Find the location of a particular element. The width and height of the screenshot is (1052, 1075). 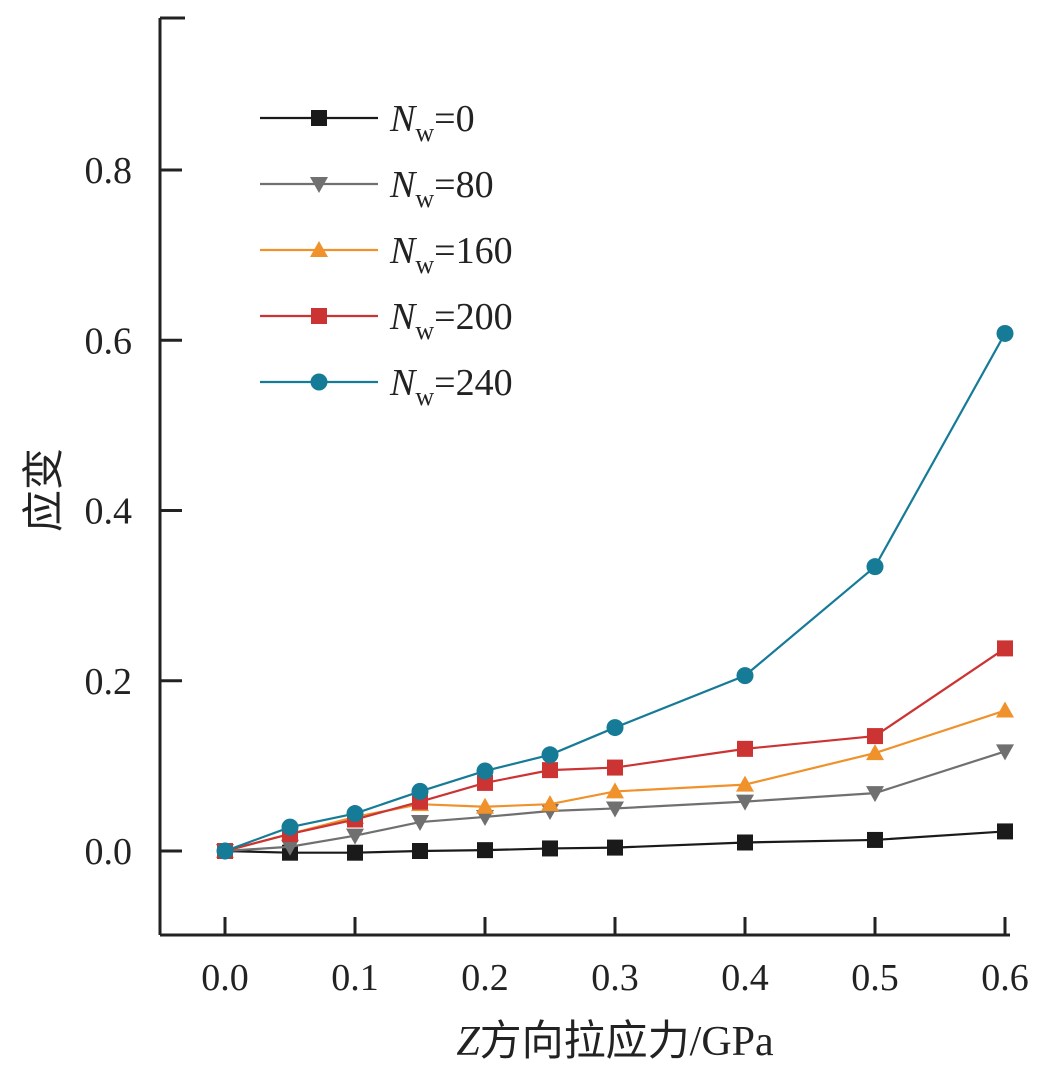

x-tick-label: 0.3 is located at coordinates (615, 978).